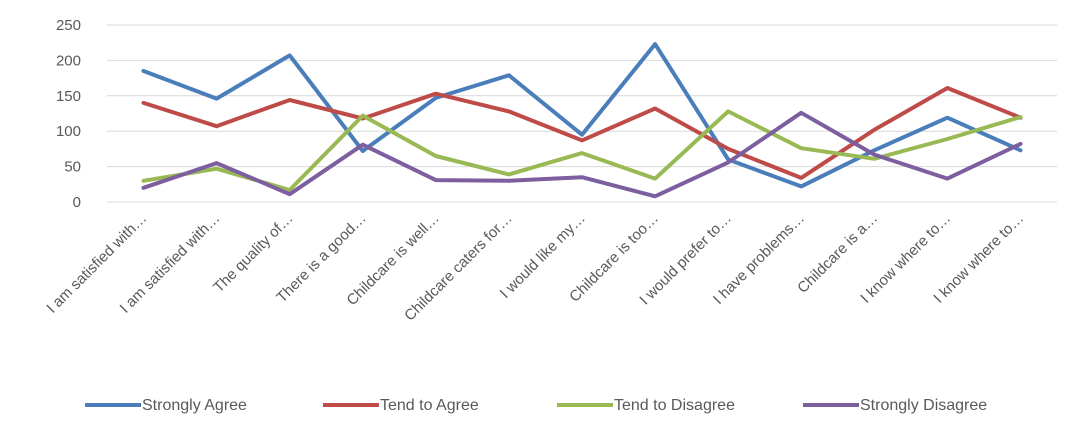 This screenshot has width=1075, height=422. Describe the element at coordinates (68, 25) in the screenshot. I see `y-tick-label: 250` at that location.